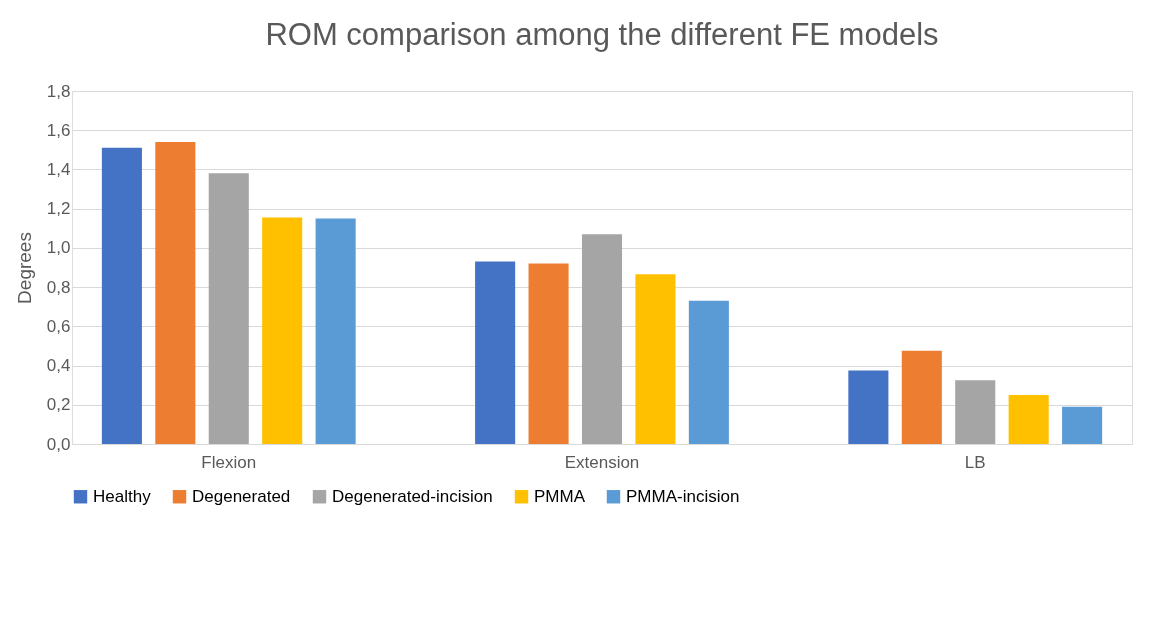 The height and width of the screenshot is (635, 1174). I want to click on x-tick-label: Flexion, so click(229, 462).